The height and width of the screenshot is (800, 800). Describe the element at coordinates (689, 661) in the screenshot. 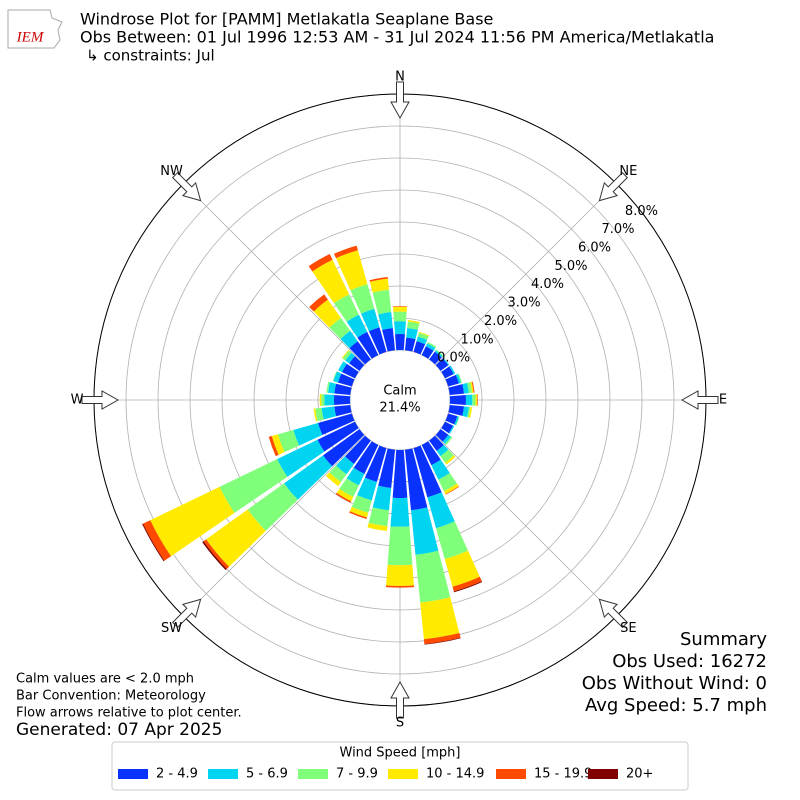

I see `summary-line: Obs Used: 16272` at that location.